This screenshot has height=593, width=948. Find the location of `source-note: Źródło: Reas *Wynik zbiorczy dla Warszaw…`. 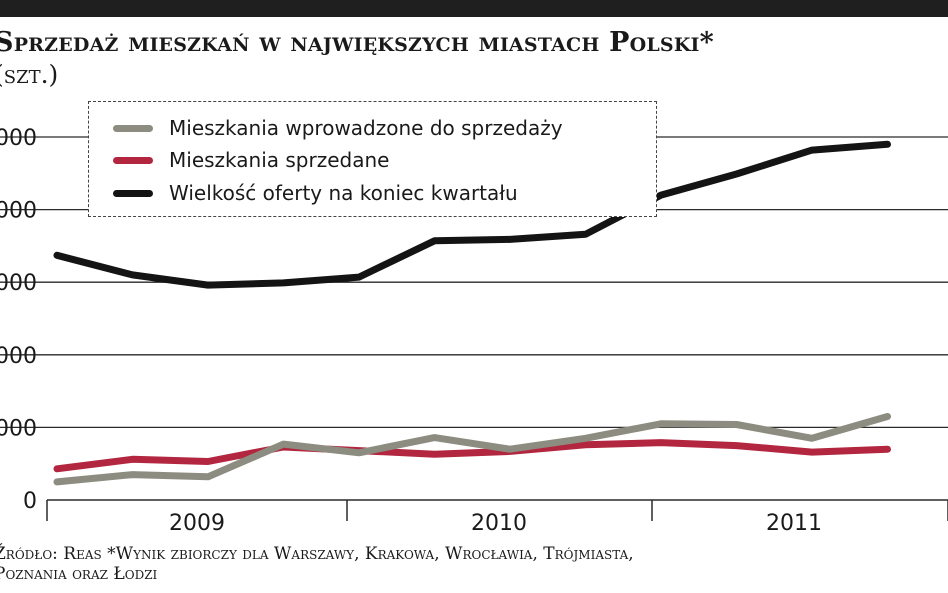

source-note: Źródło: Reas *Wynik zbiorczy dla Warszaw… is located at coordinates (317, 564).